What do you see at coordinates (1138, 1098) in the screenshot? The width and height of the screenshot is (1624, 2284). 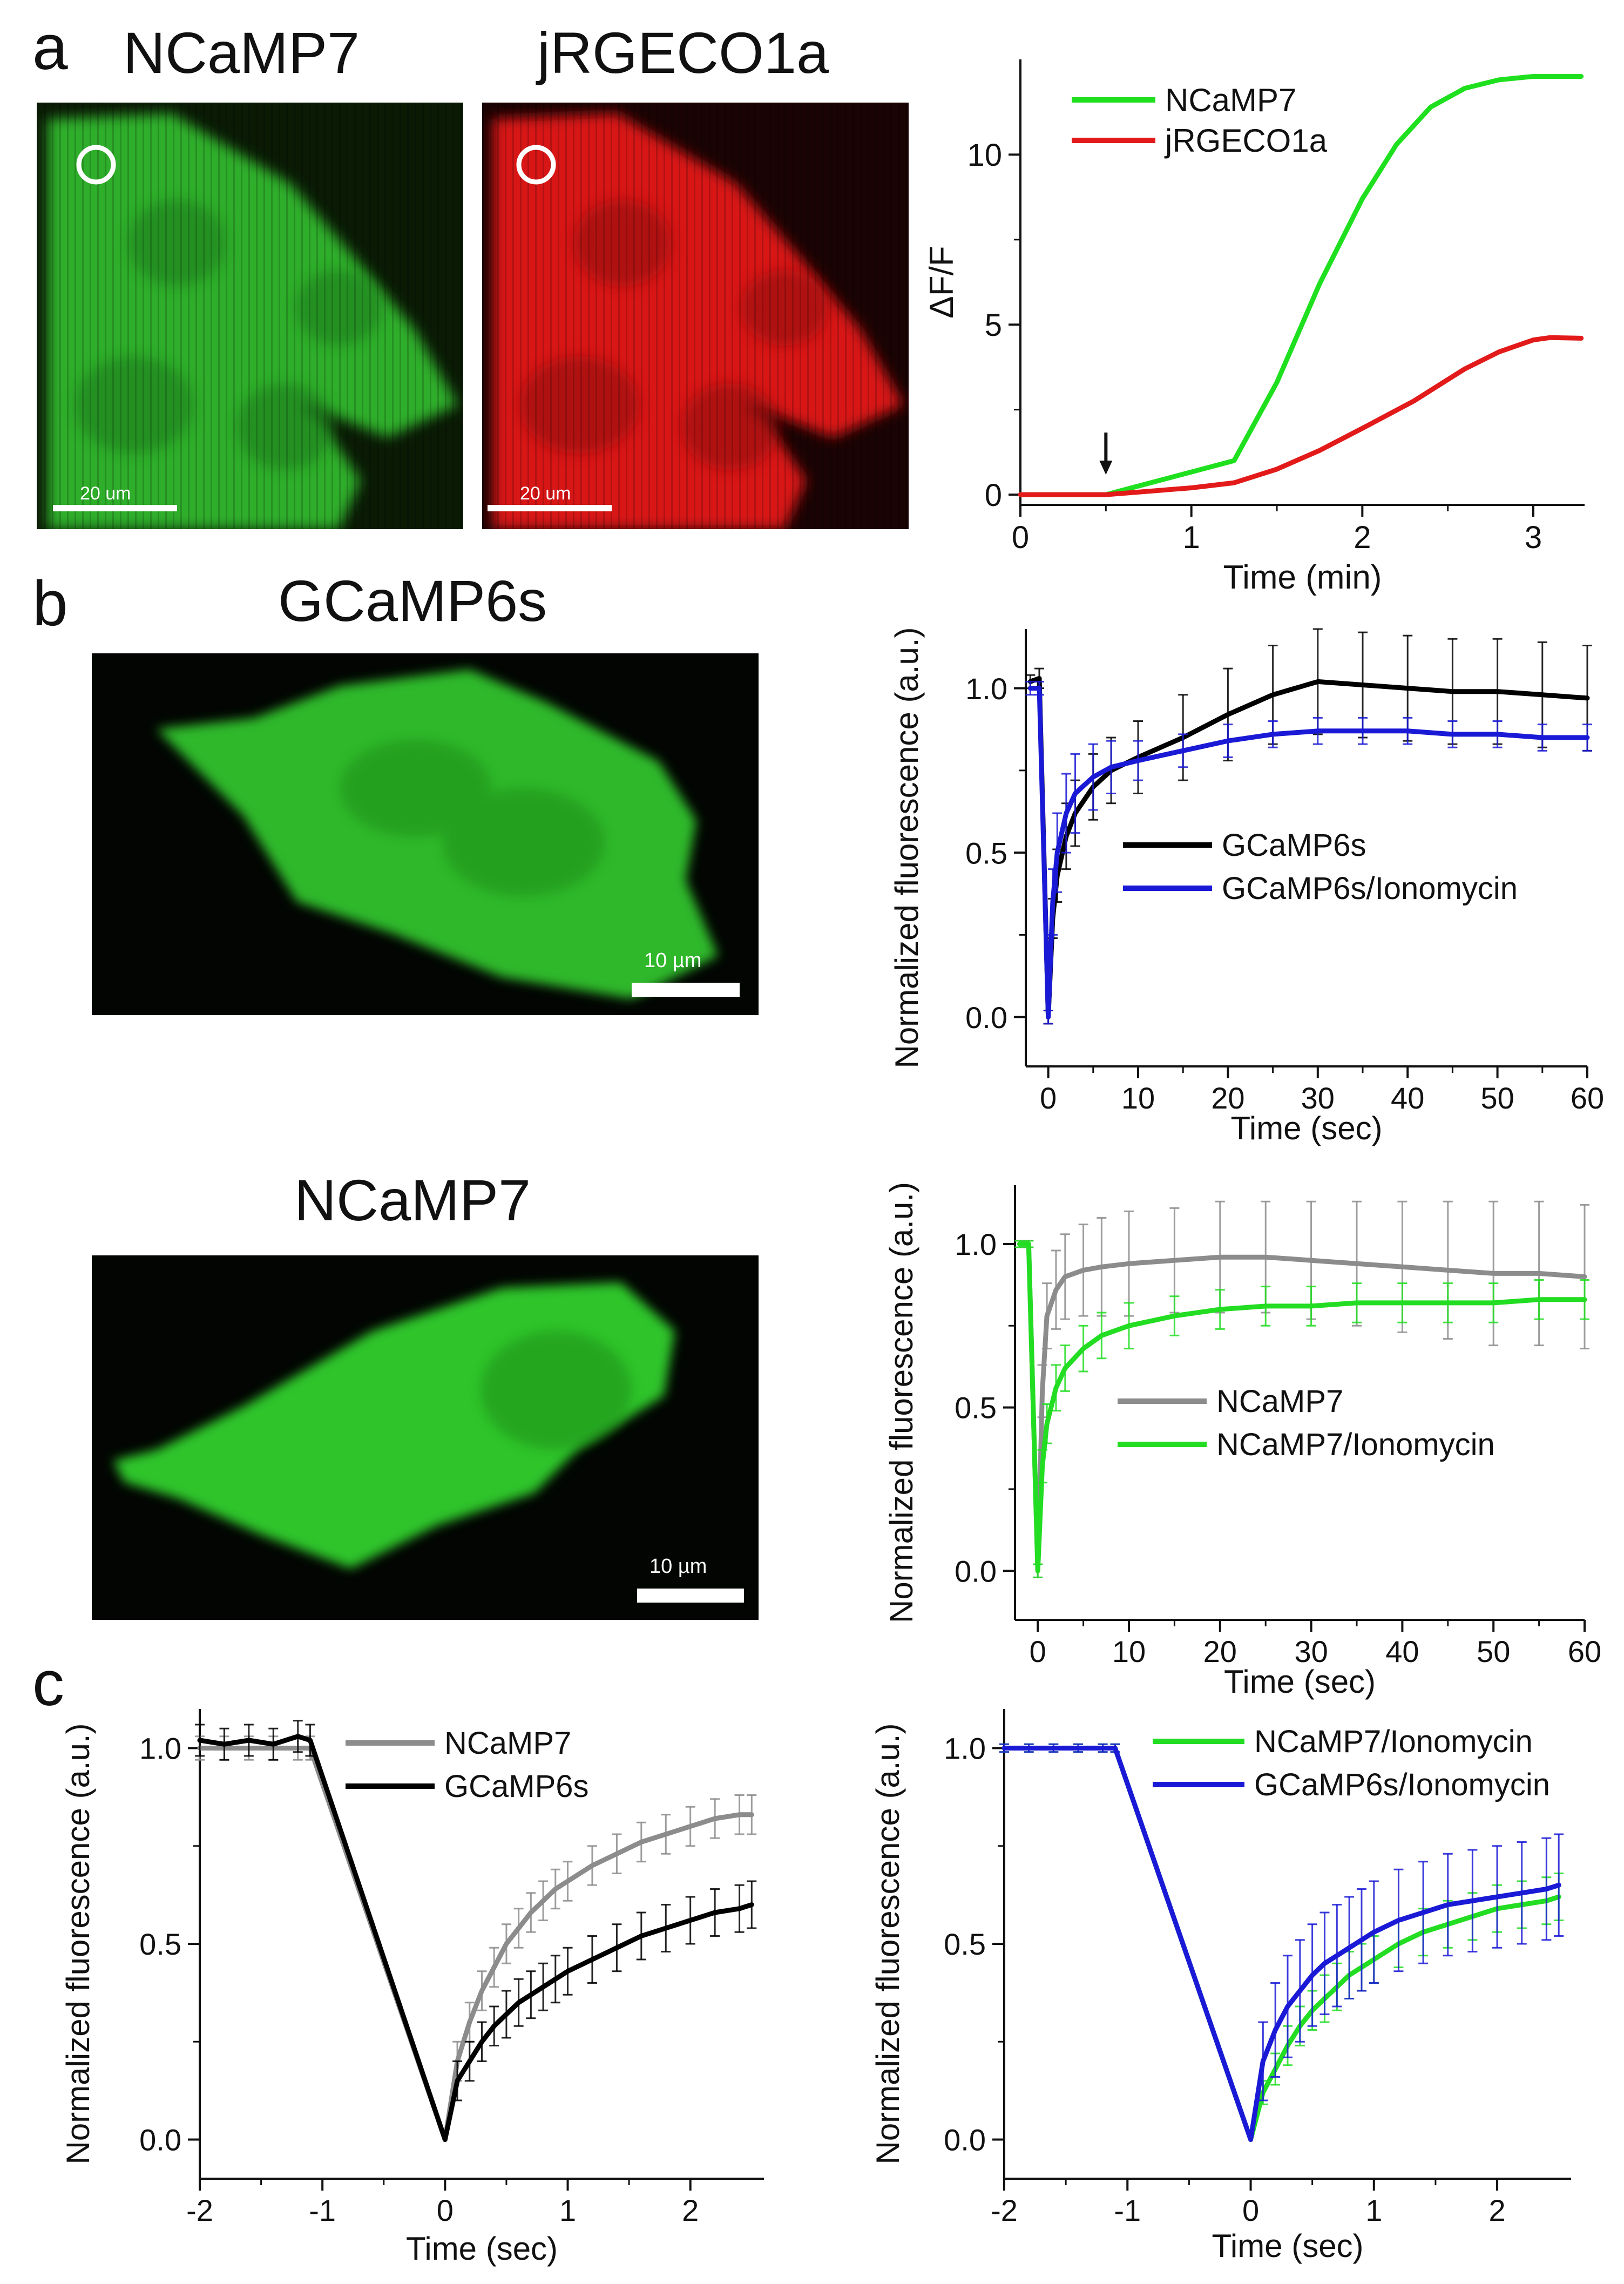 I see `x-tick-label: 10` at bounding box center [1138, 1098].